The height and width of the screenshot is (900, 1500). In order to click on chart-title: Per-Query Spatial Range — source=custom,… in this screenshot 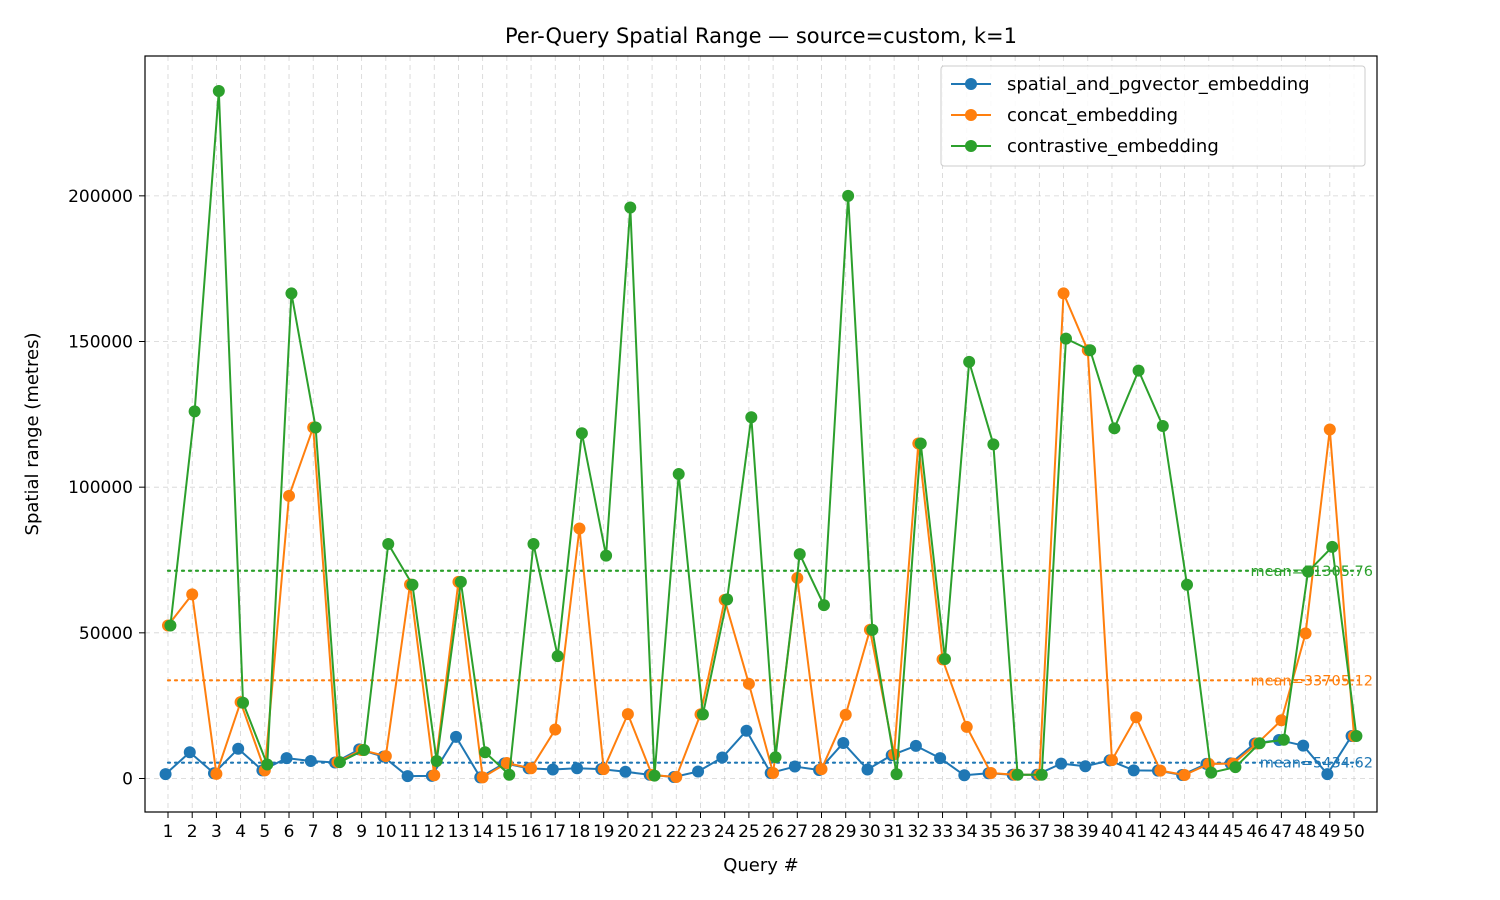, I will do `click(761, 36)`.